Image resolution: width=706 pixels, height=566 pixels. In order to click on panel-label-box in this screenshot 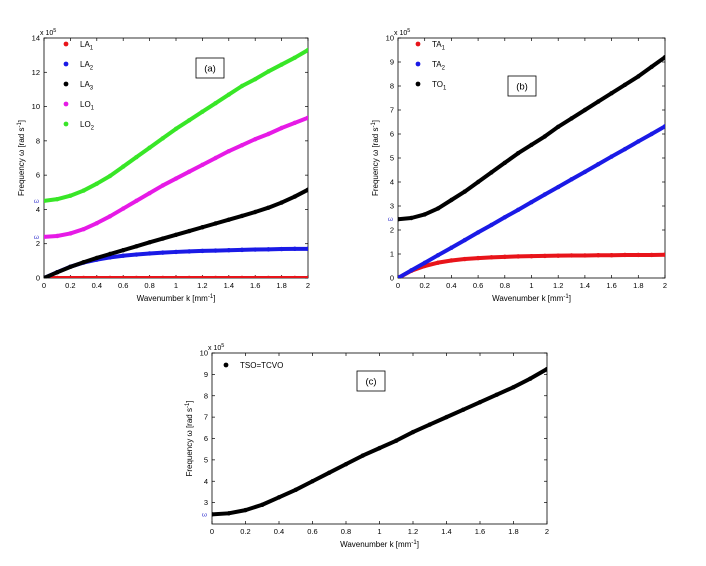, I will do `click(522, 86)`.